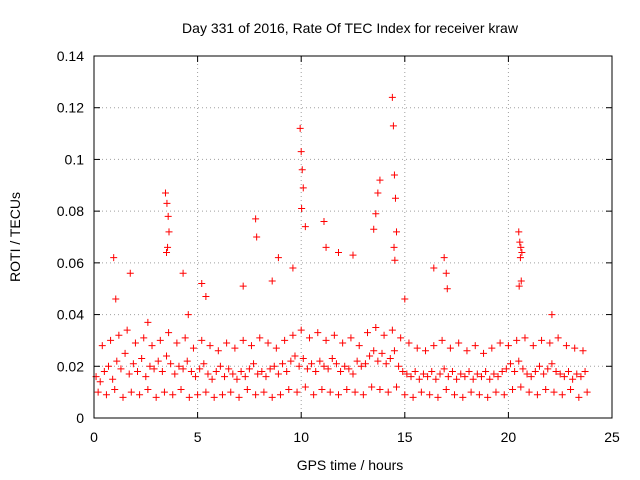  Describe the element at coordinates (355, 437) in the screenshot. I see `x-tick-labels: 0 5 10 15 20 25` at that location.